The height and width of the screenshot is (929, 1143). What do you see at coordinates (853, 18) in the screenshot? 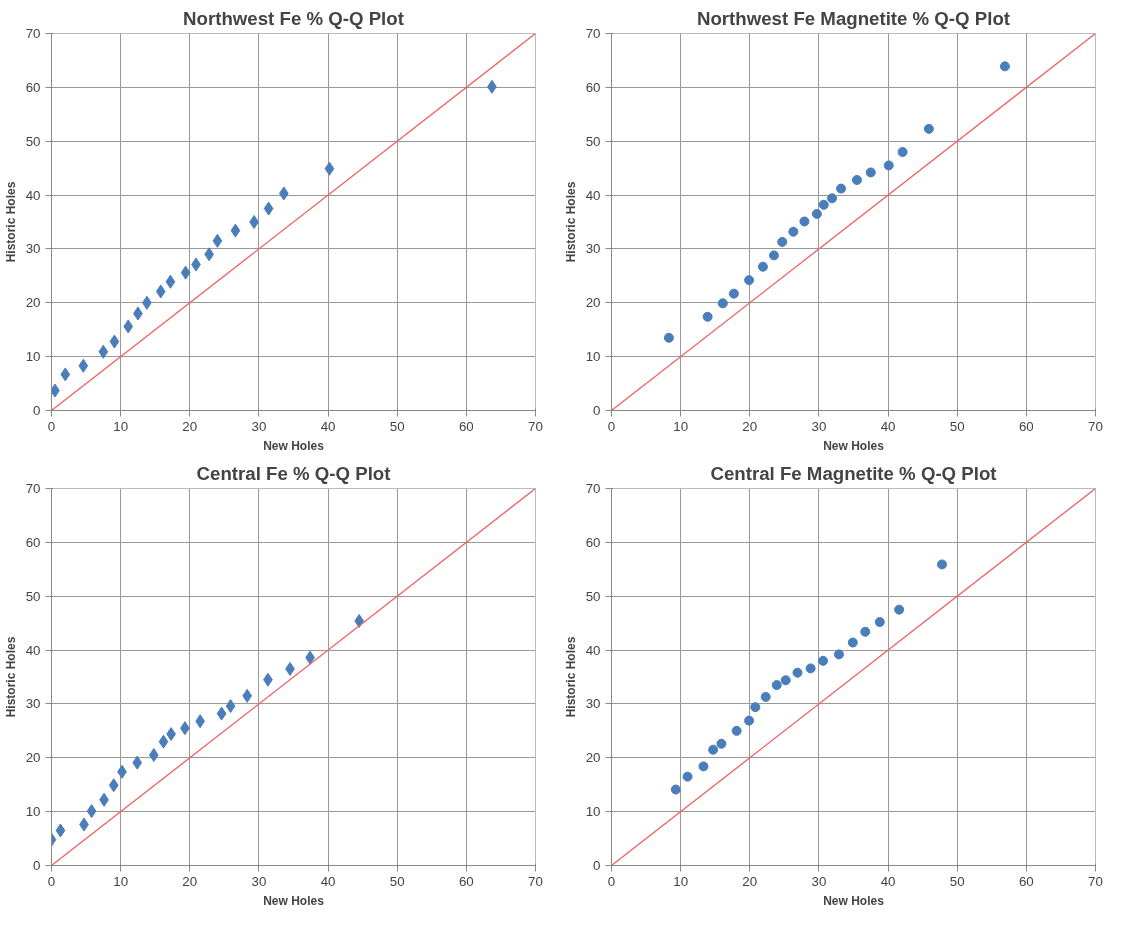
I see `chart-title: Northwest Fe Magnetite % Q-Q Plot` at bounding box center [853, 18].